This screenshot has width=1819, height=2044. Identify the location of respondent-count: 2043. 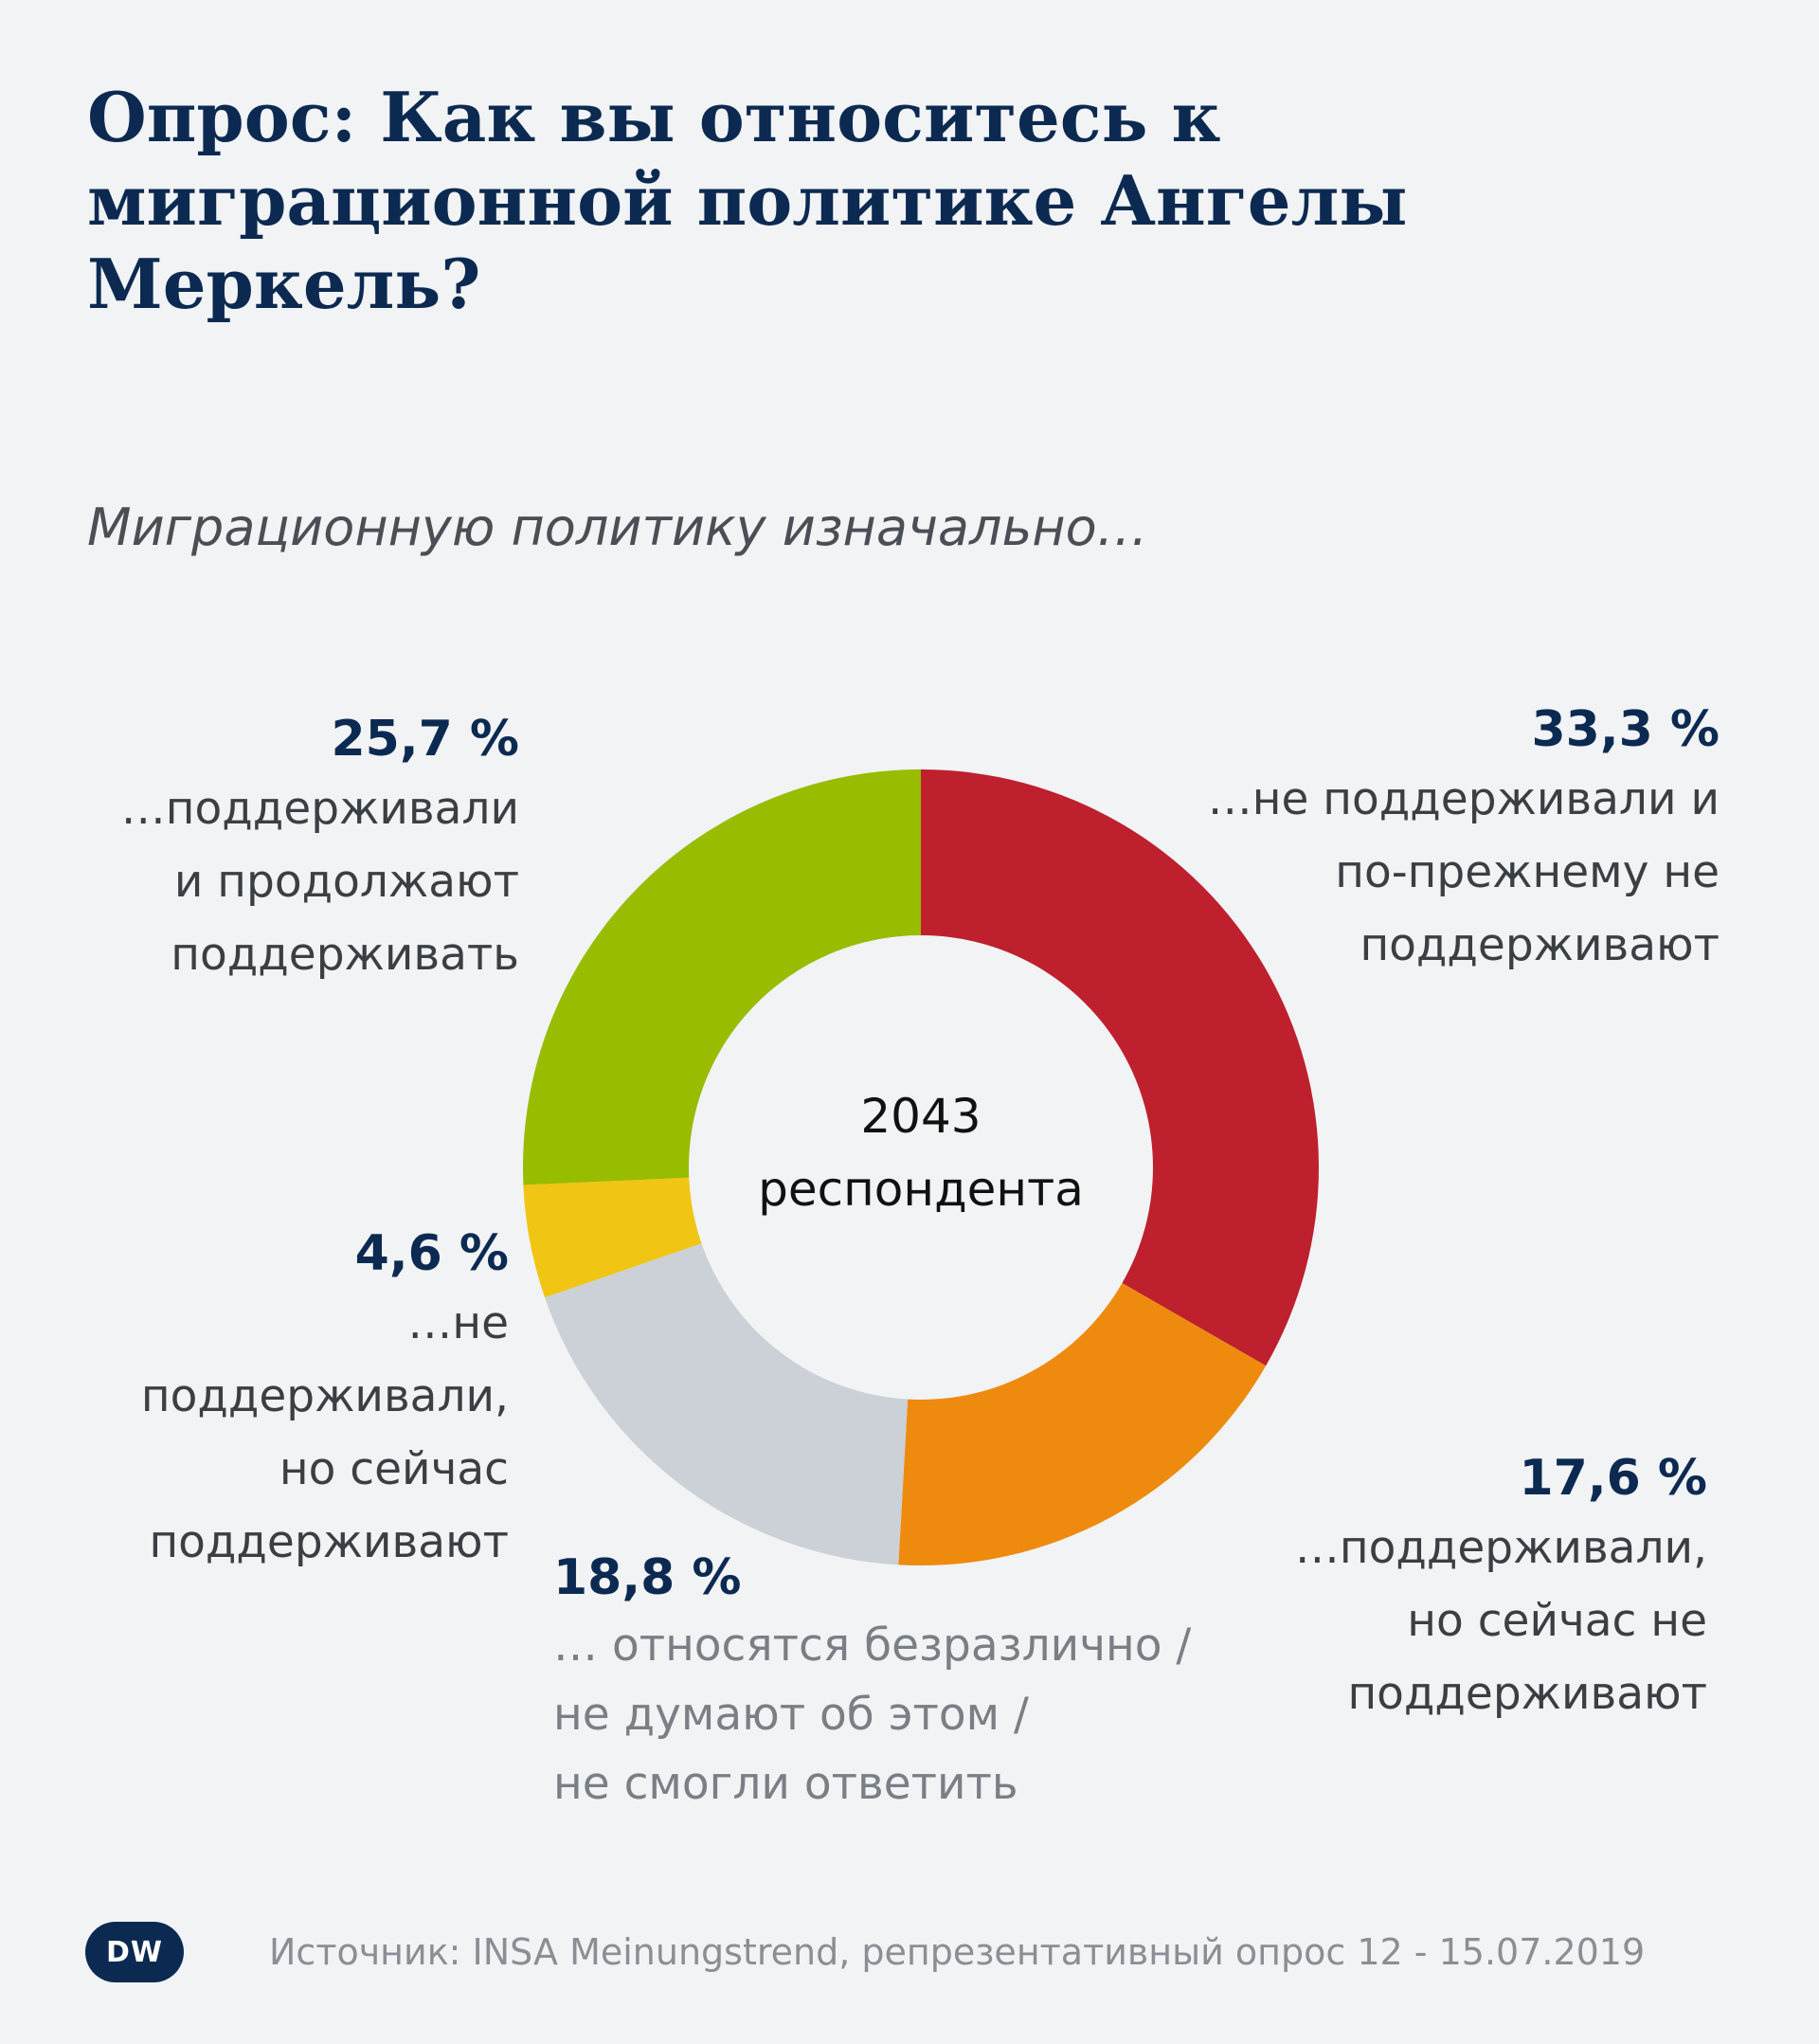
(920, 1116).